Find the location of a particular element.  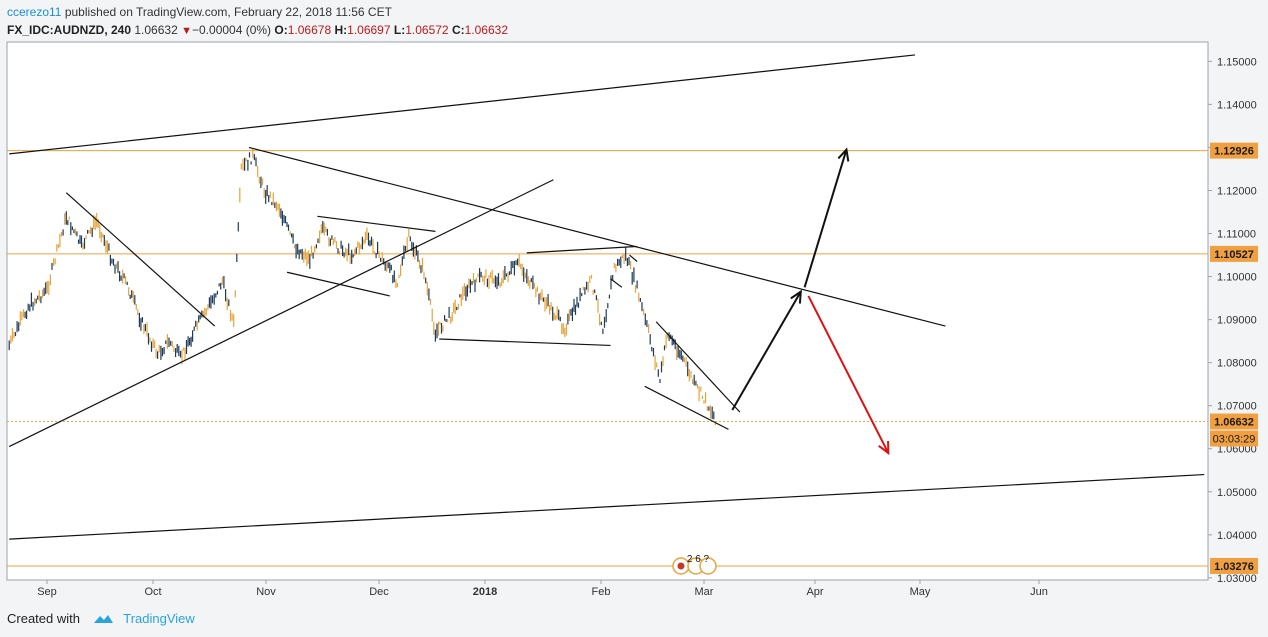

nov-flag-top is located at coordinates (376, 223).